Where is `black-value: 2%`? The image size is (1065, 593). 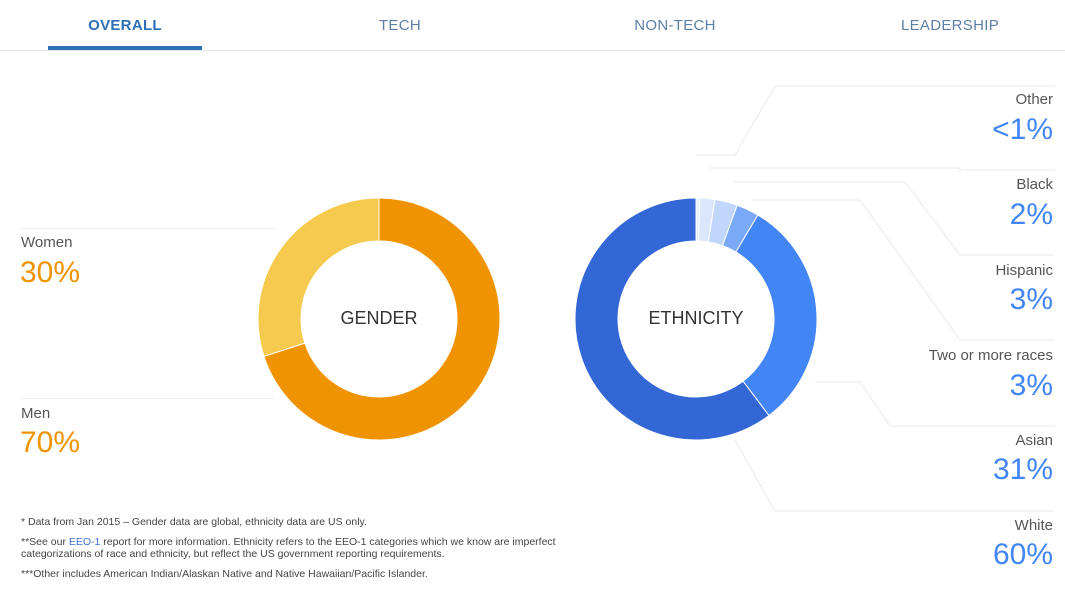 black-value: 2% is located at coordinates (1031, 214).